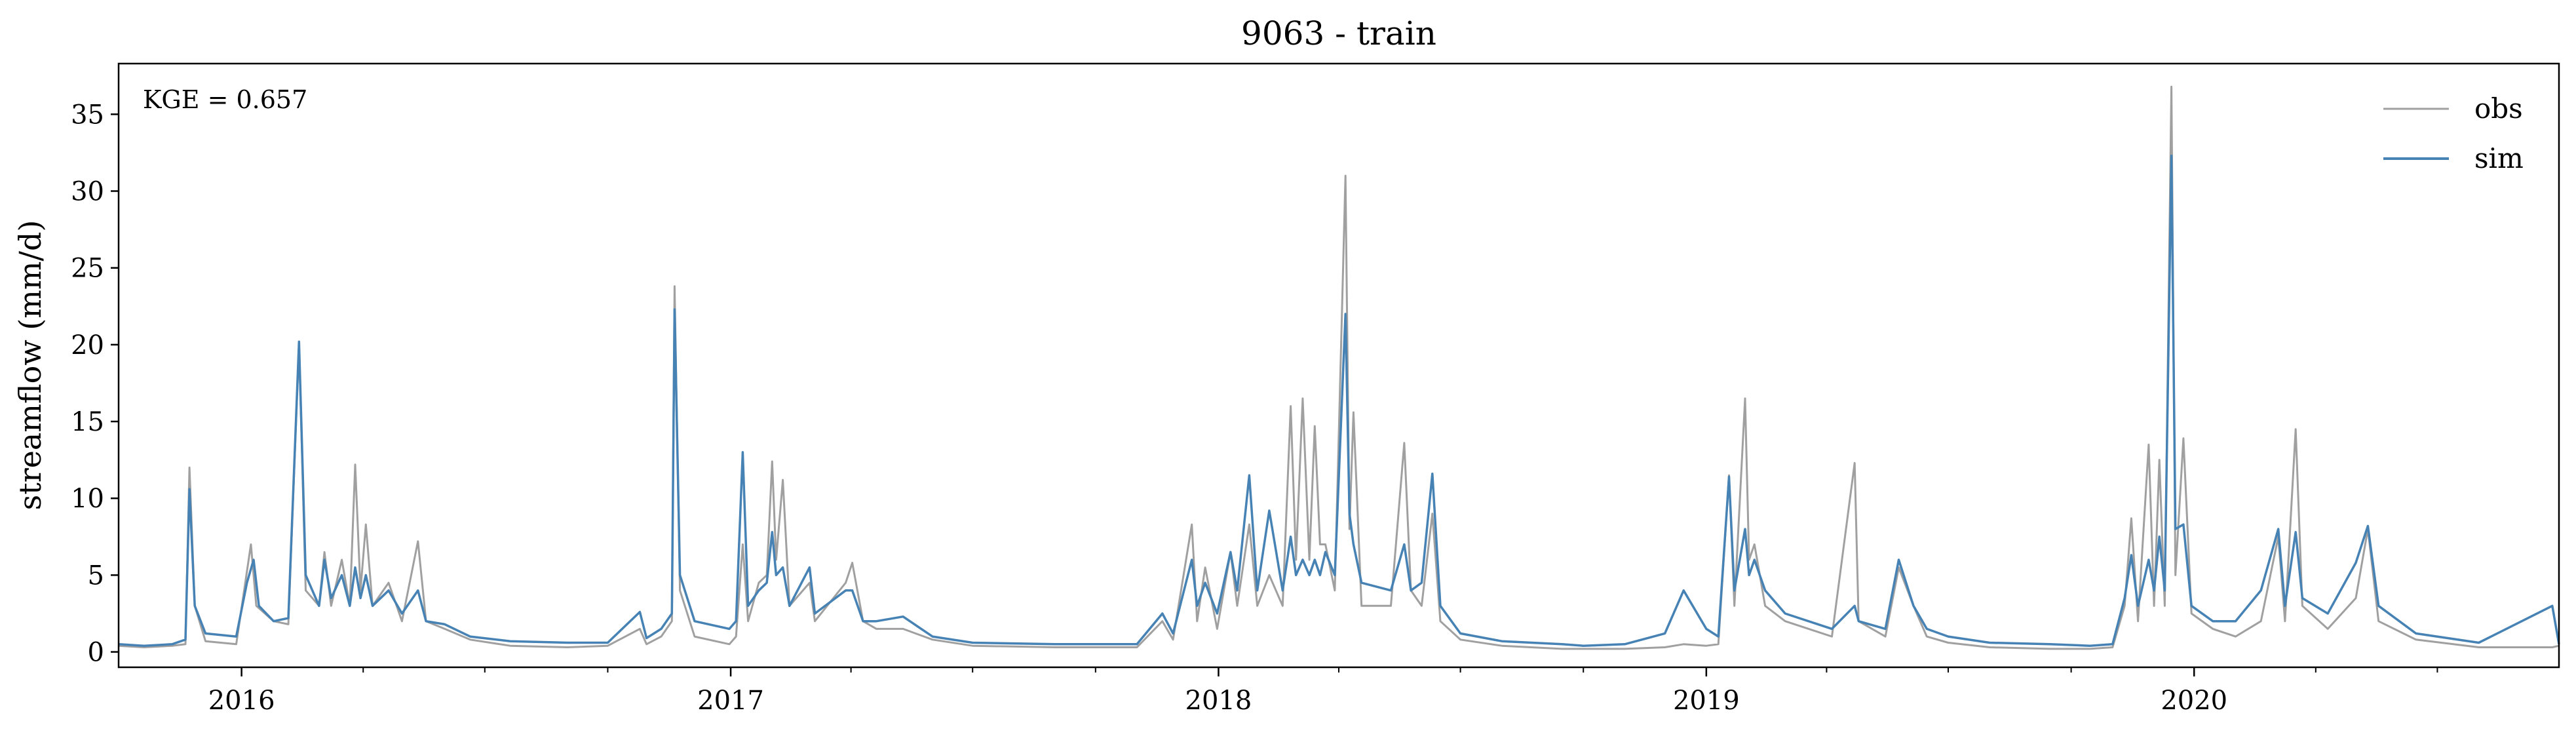 The width and height of the screenshot is (2576, 742). I want to click on y-tick-label: 25, so click(87, 269).